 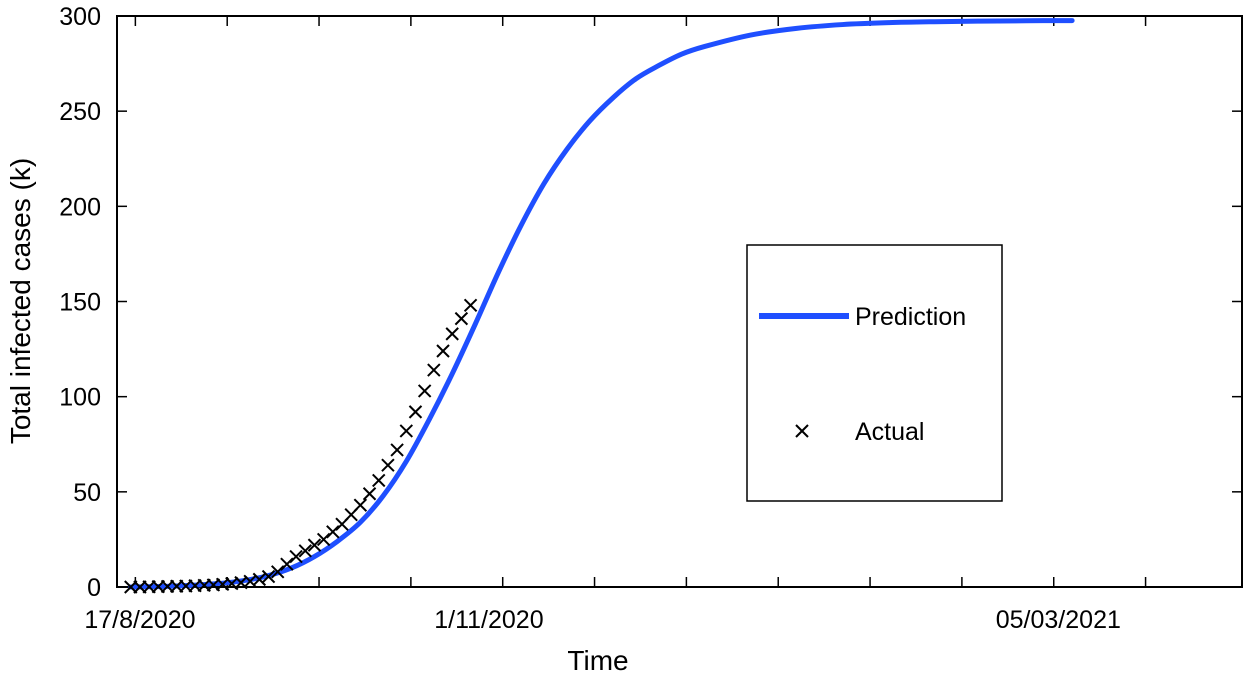 I want to click on actual-point-10-stroke-b, so click(x=222, y=584).